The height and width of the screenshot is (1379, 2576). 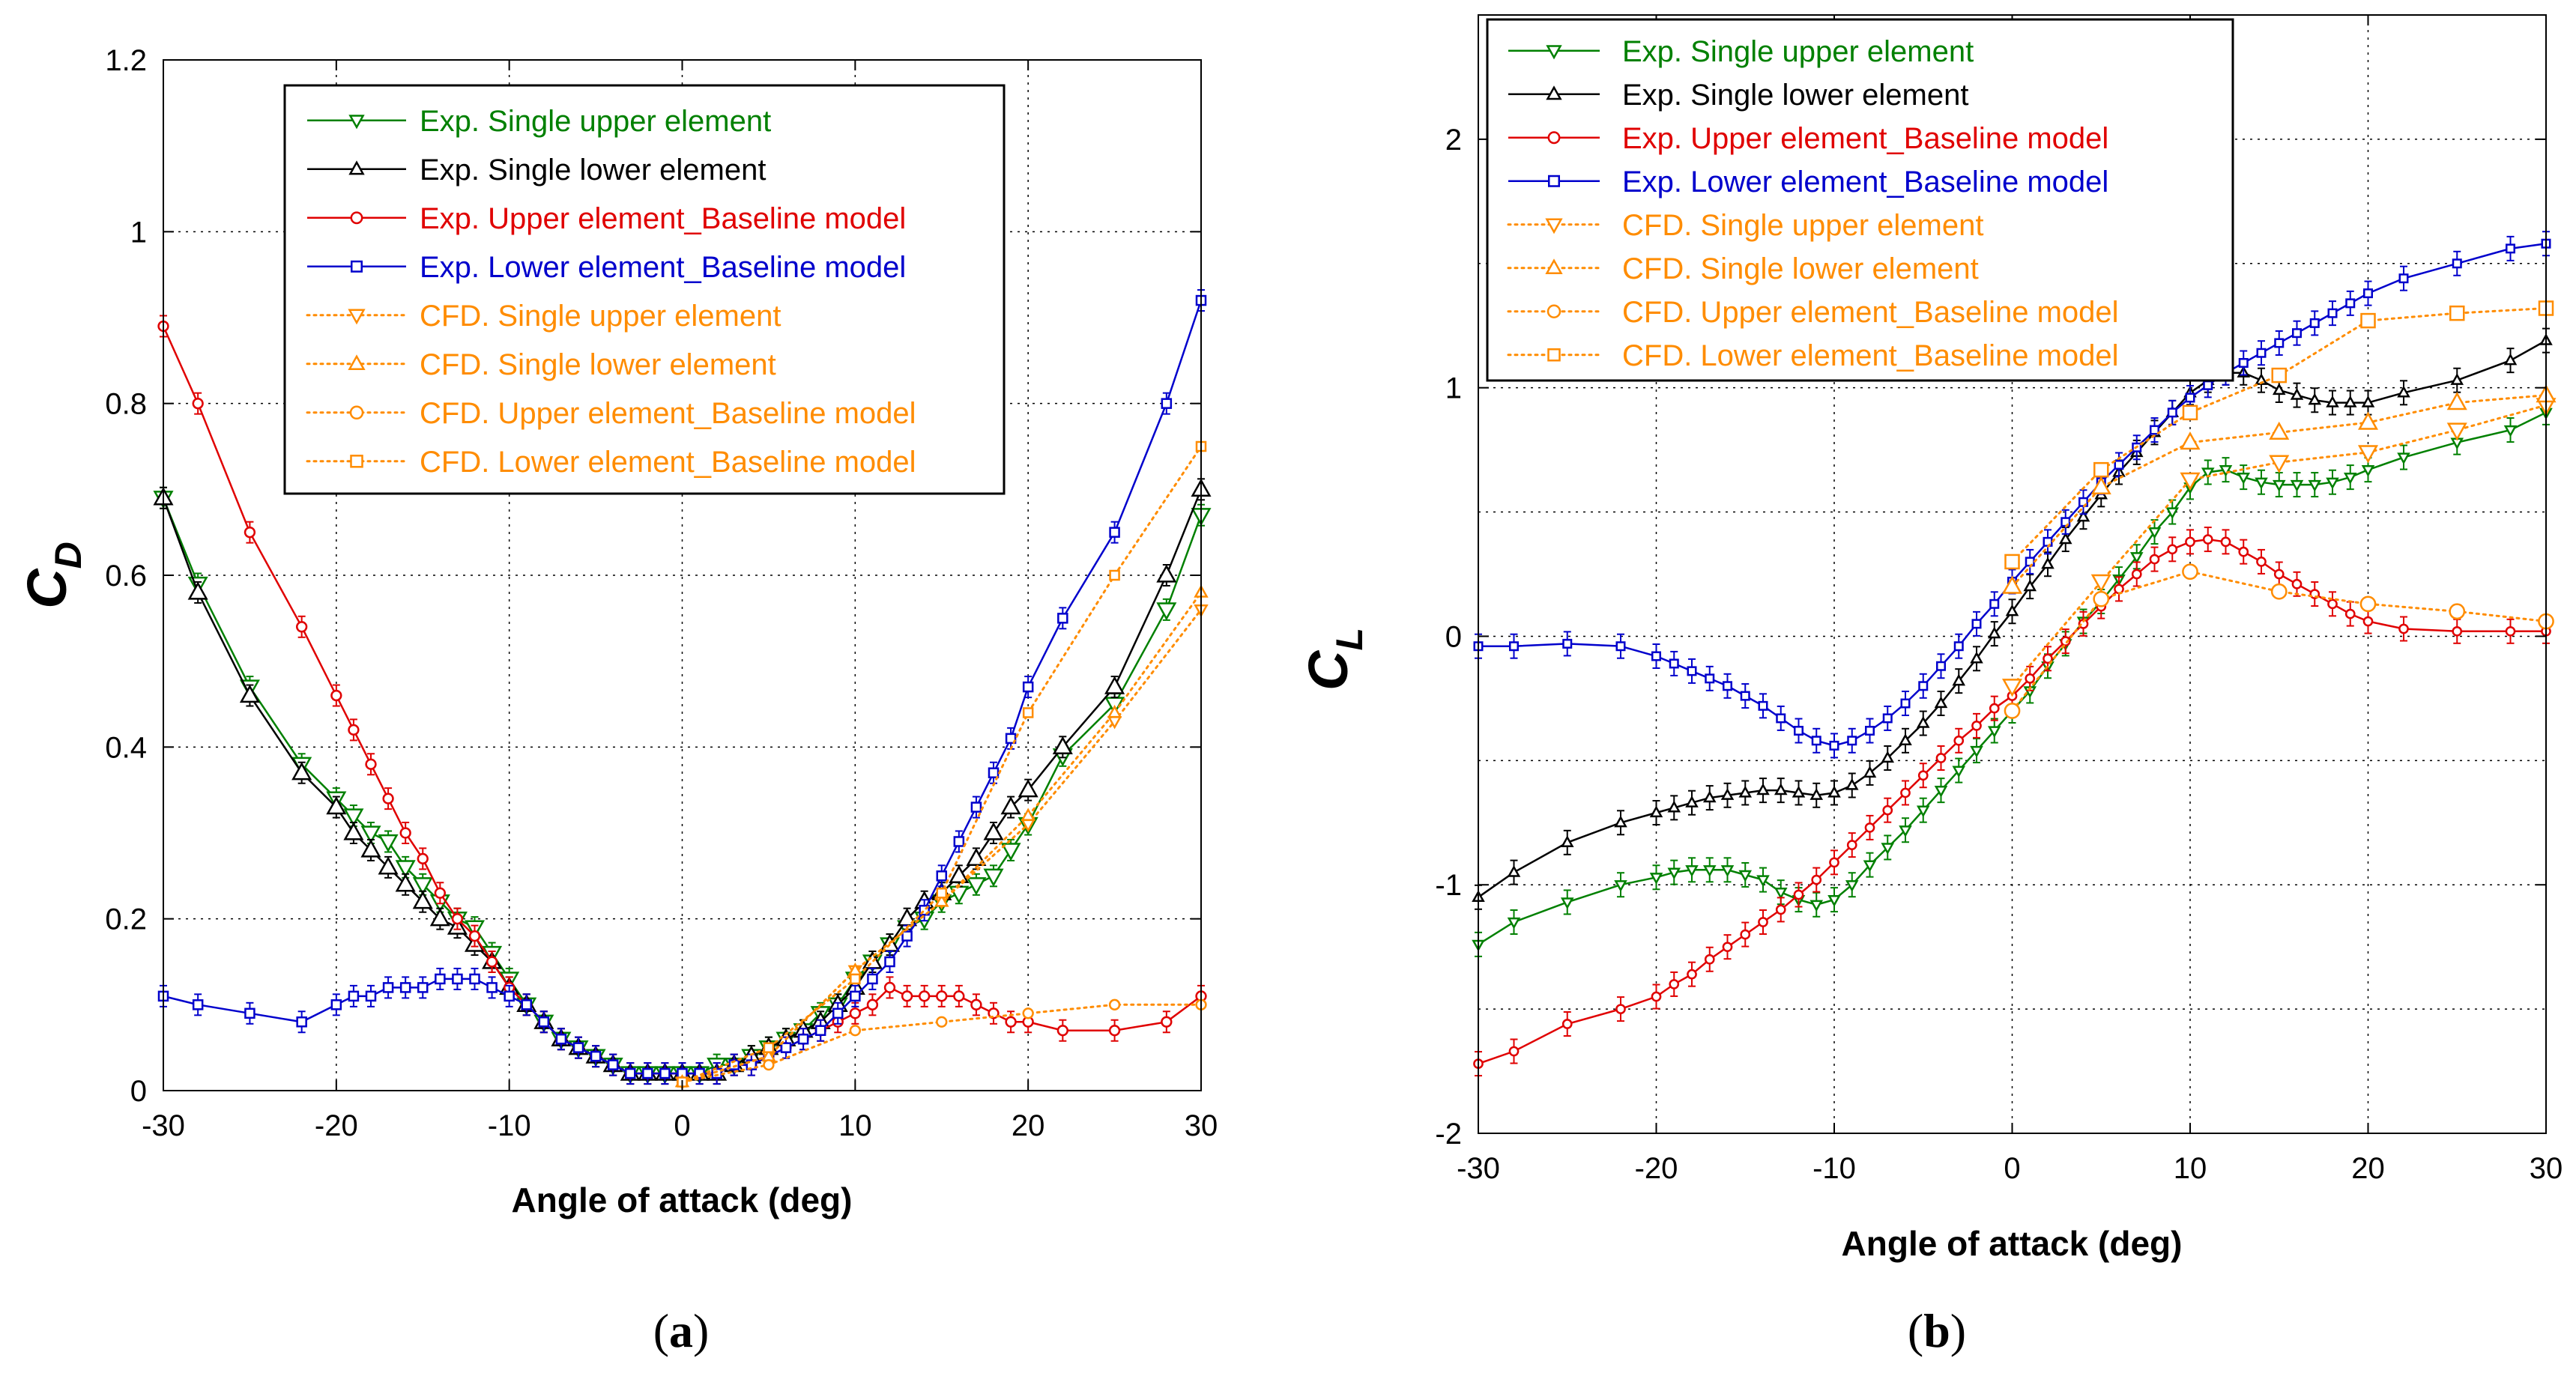 I want to click on panel-b-x-tick-label: 30, so click(x=2546, y=1168).